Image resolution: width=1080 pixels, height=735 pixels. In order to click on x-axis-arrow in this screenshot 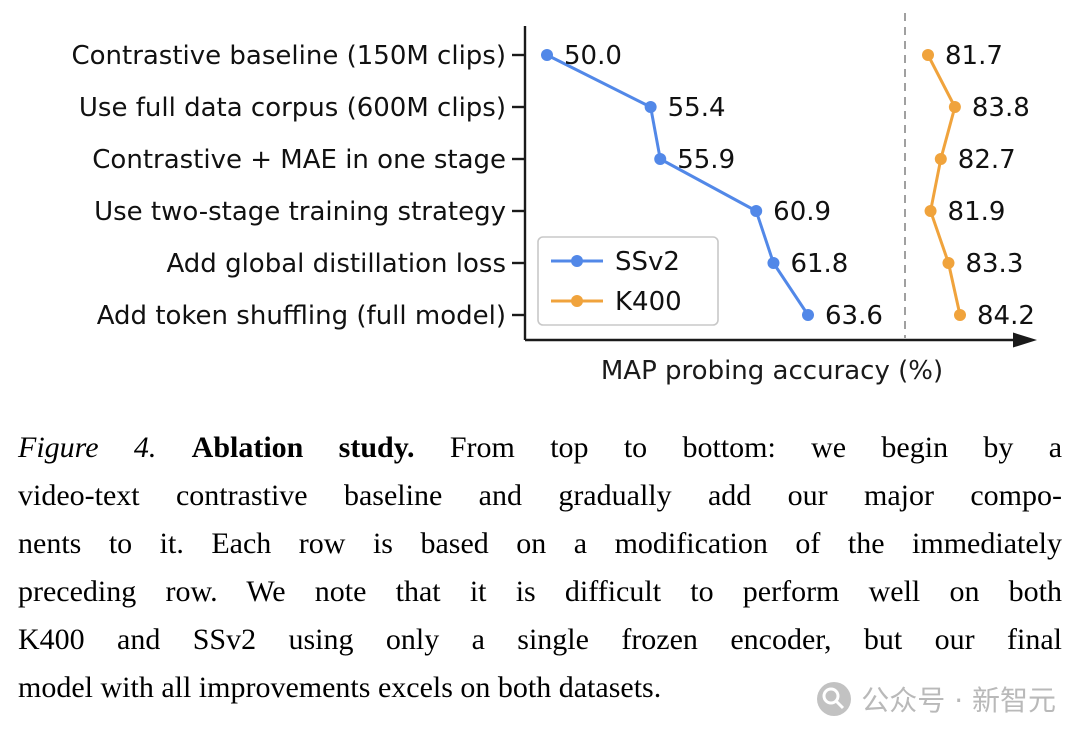, I will do `click(1025, 340)`.